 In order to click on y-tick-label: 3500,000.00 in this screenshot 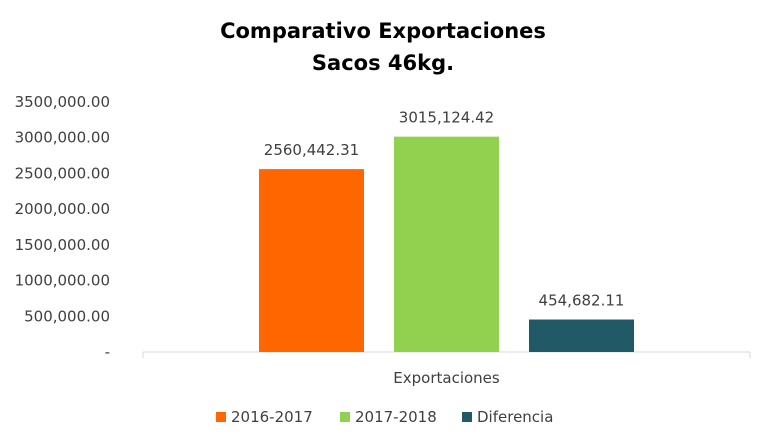, I will do `click(62, 102)`.